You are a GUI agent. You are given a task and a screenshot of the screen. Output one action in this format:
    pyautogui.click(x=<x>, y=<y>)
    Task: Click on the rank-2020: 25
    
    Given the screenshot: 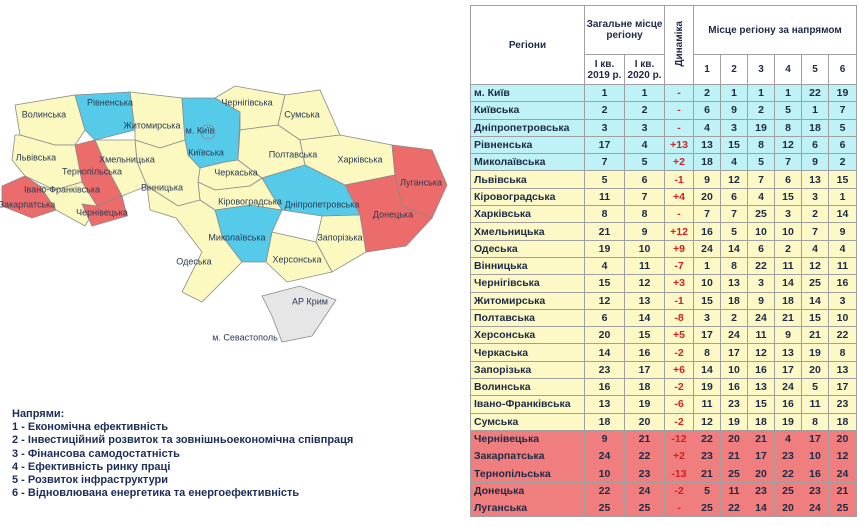 What is the action you would take?
    pyautogui.click(x=644, y=508)
    